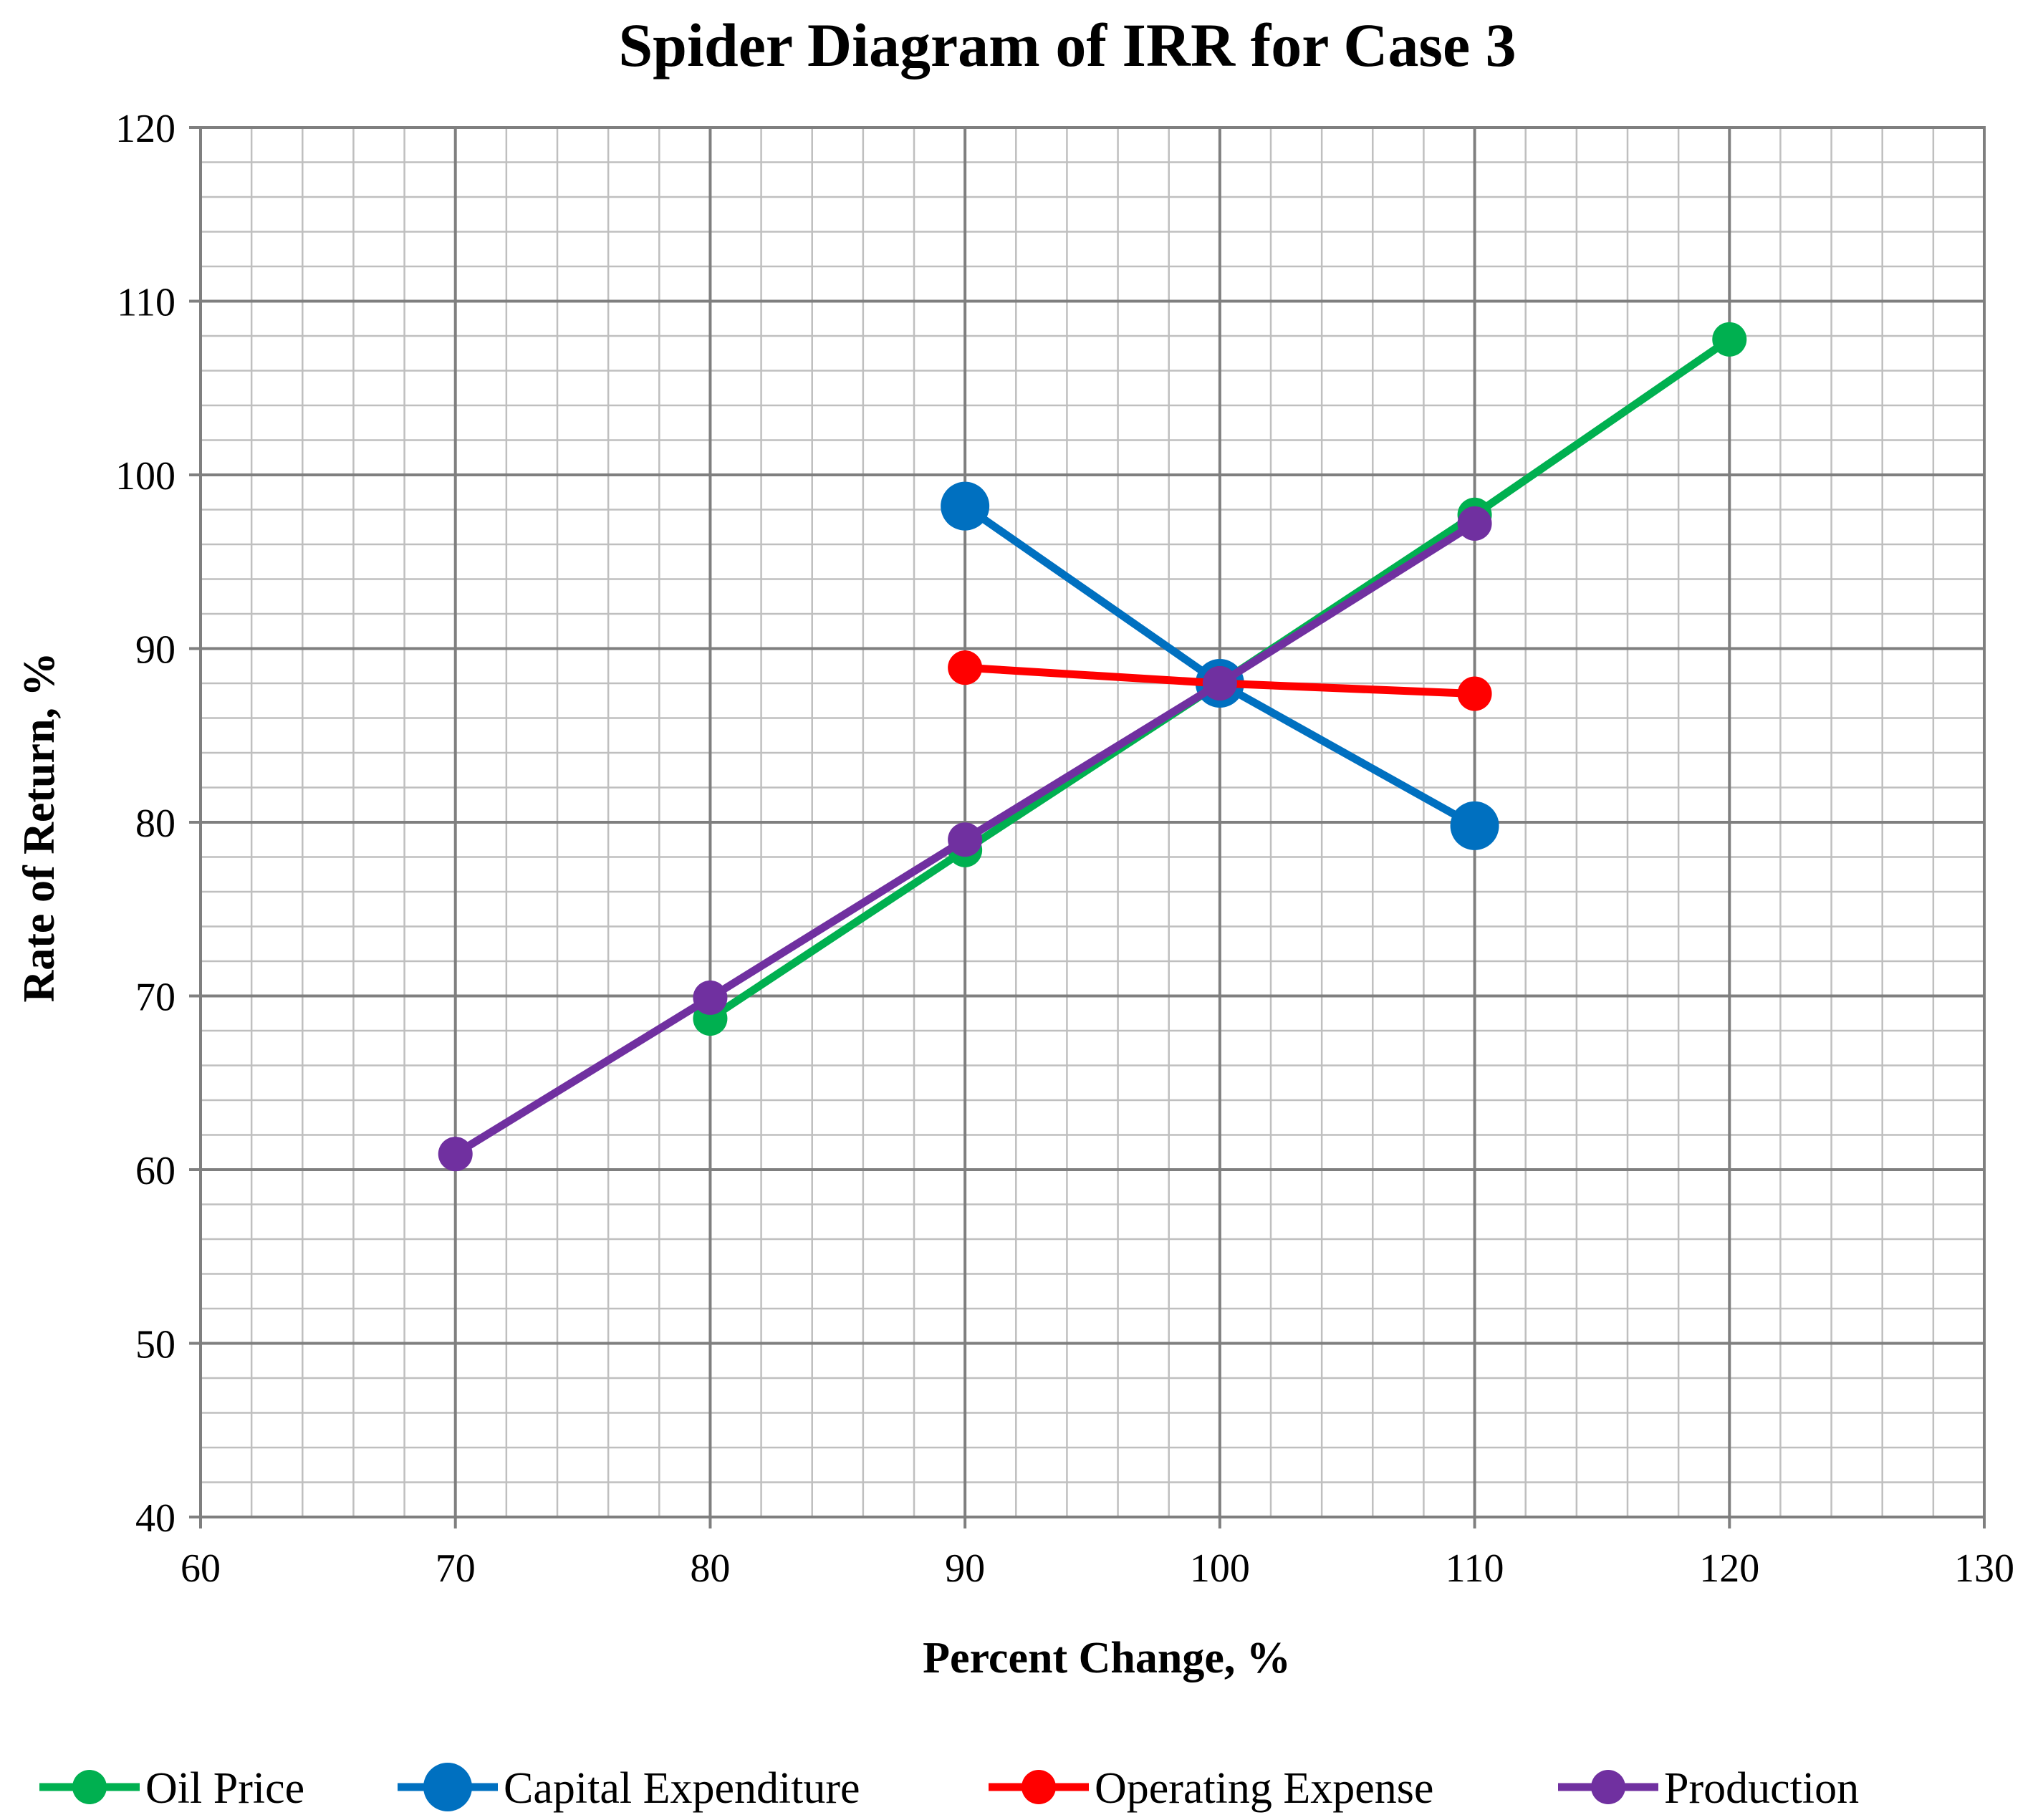 This screenshot has height=1820, width=2038. I want to click on x-axis-ticks: 60 70 80 90 100 110 120 130, so click(1097, 1554).